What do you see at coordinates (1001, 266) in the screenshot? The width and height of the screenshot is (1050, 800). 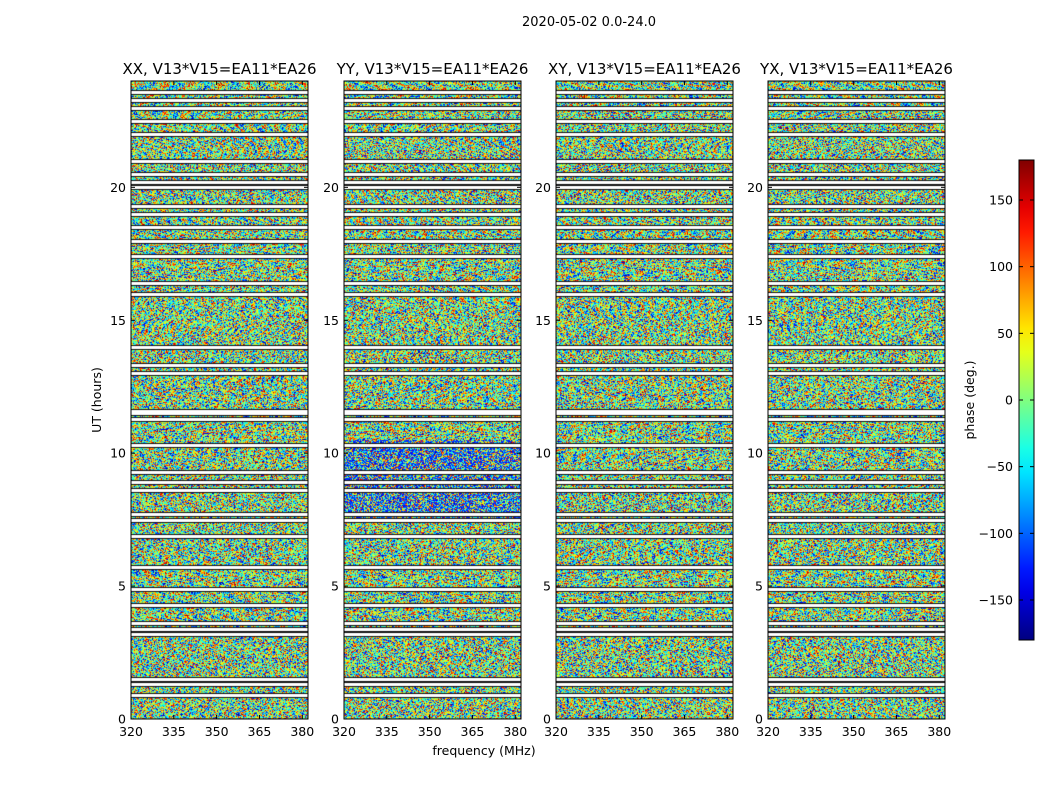 I see `colorbar-tick-label: 100` at bounding box center [1001, 266].